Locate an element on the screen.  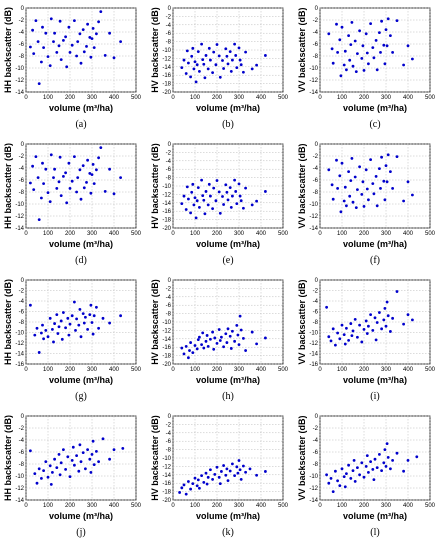
y-tick-label: -2 is located at coordinates (169, 153).